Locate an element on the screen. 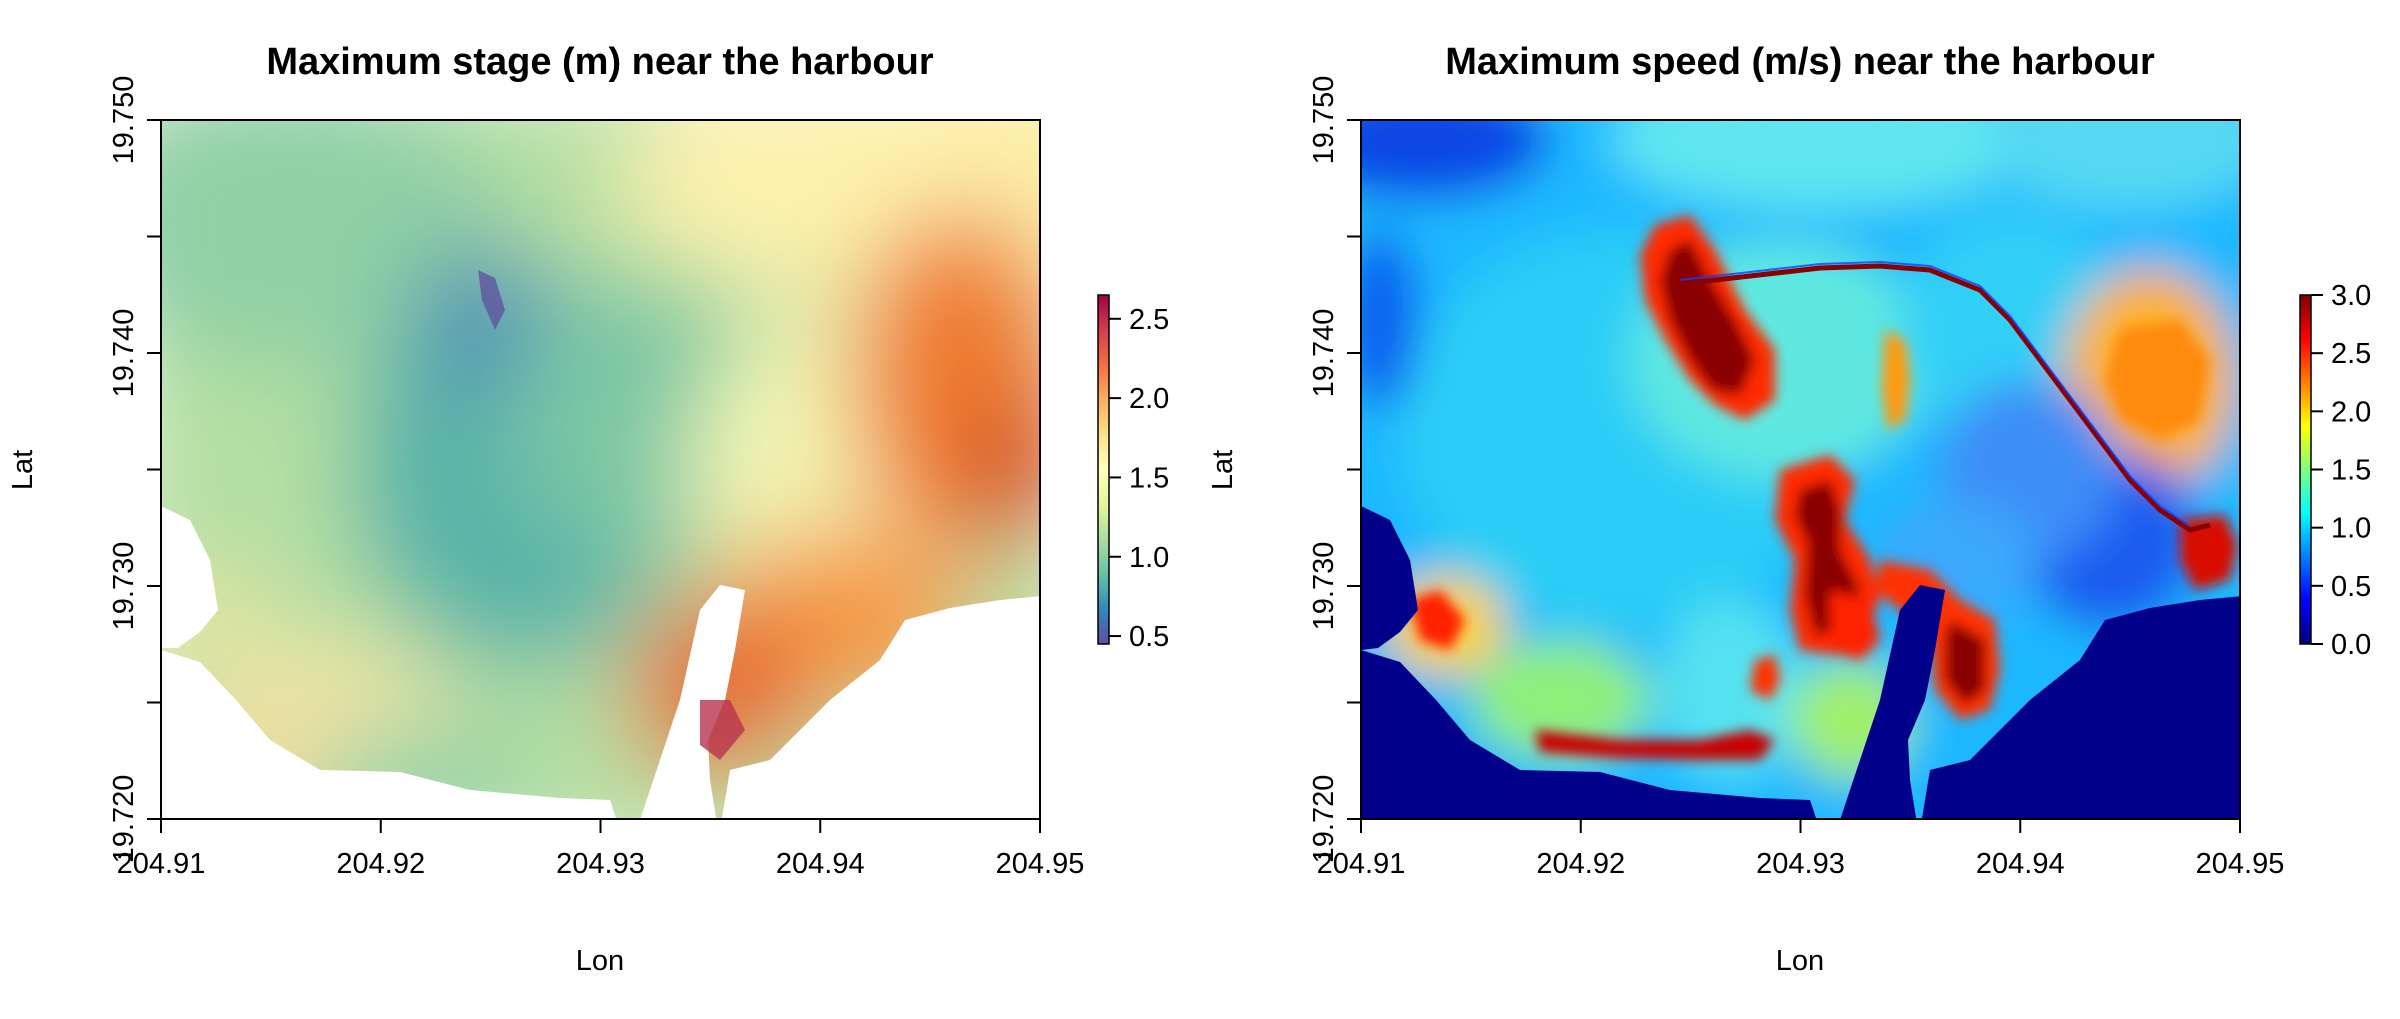 Image resolution: width=2400 pixels, height=1019 pixels. stage-colorbar-tick-label: 2.5 is located at coordinates (1149, 320).